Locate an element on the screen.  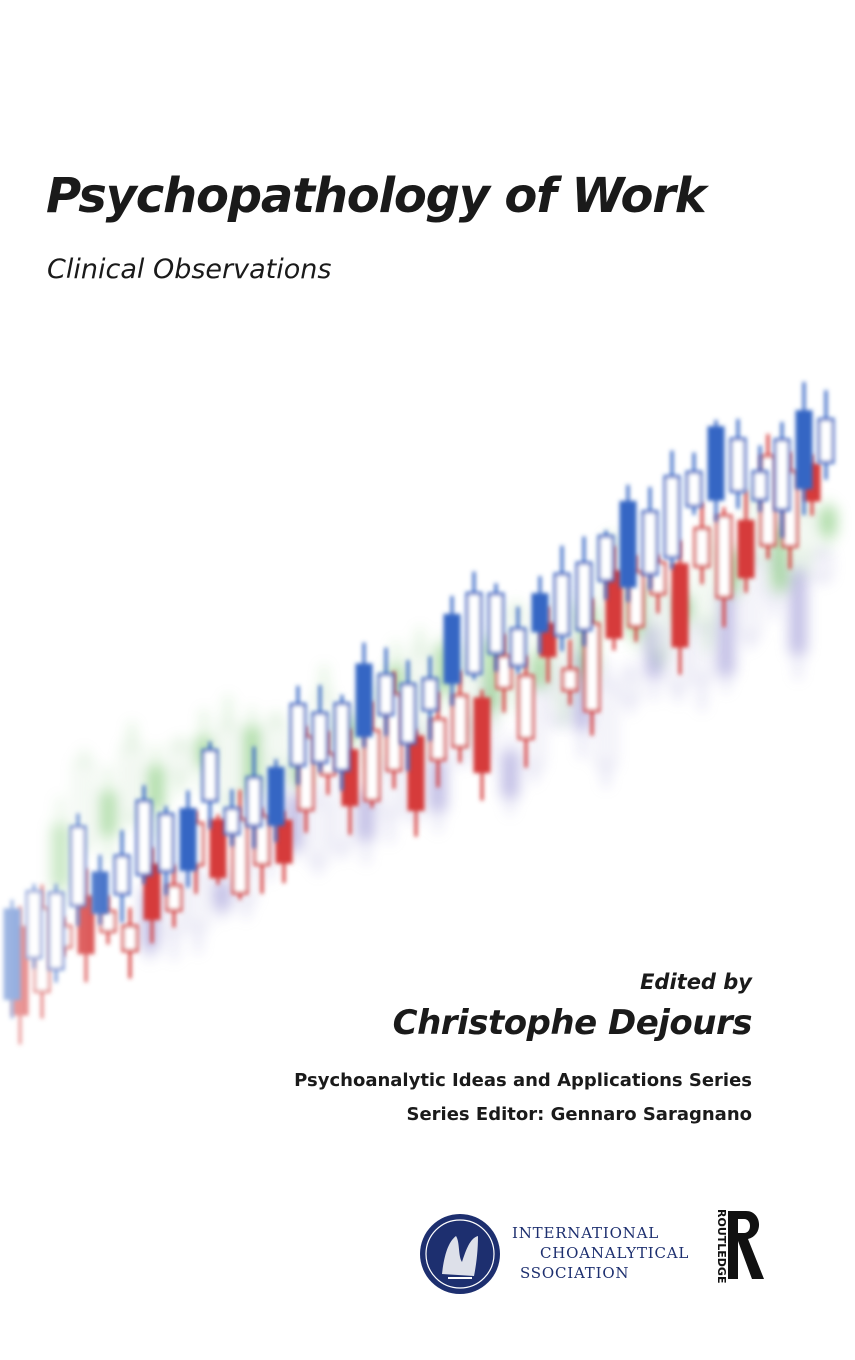
routledge-label: ROUTLEDGE is located at coordinates (721, 1246).